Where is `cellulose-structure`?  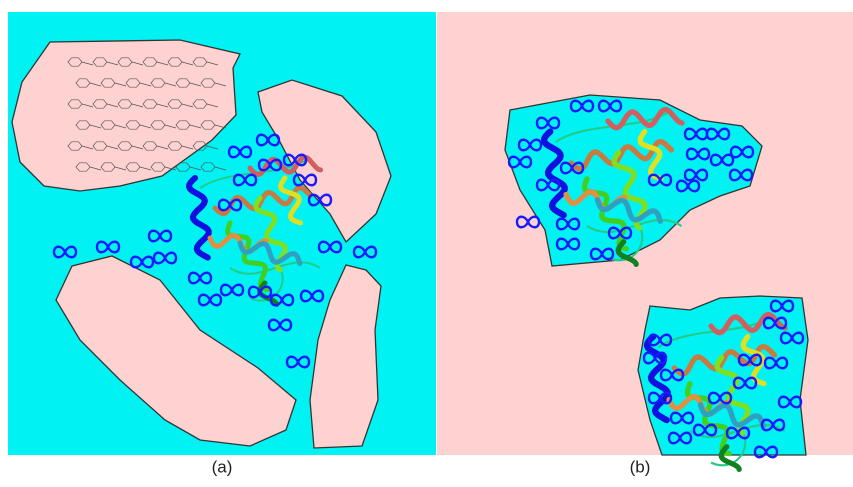 cellulose-structure is located at coordinates (147, 114).